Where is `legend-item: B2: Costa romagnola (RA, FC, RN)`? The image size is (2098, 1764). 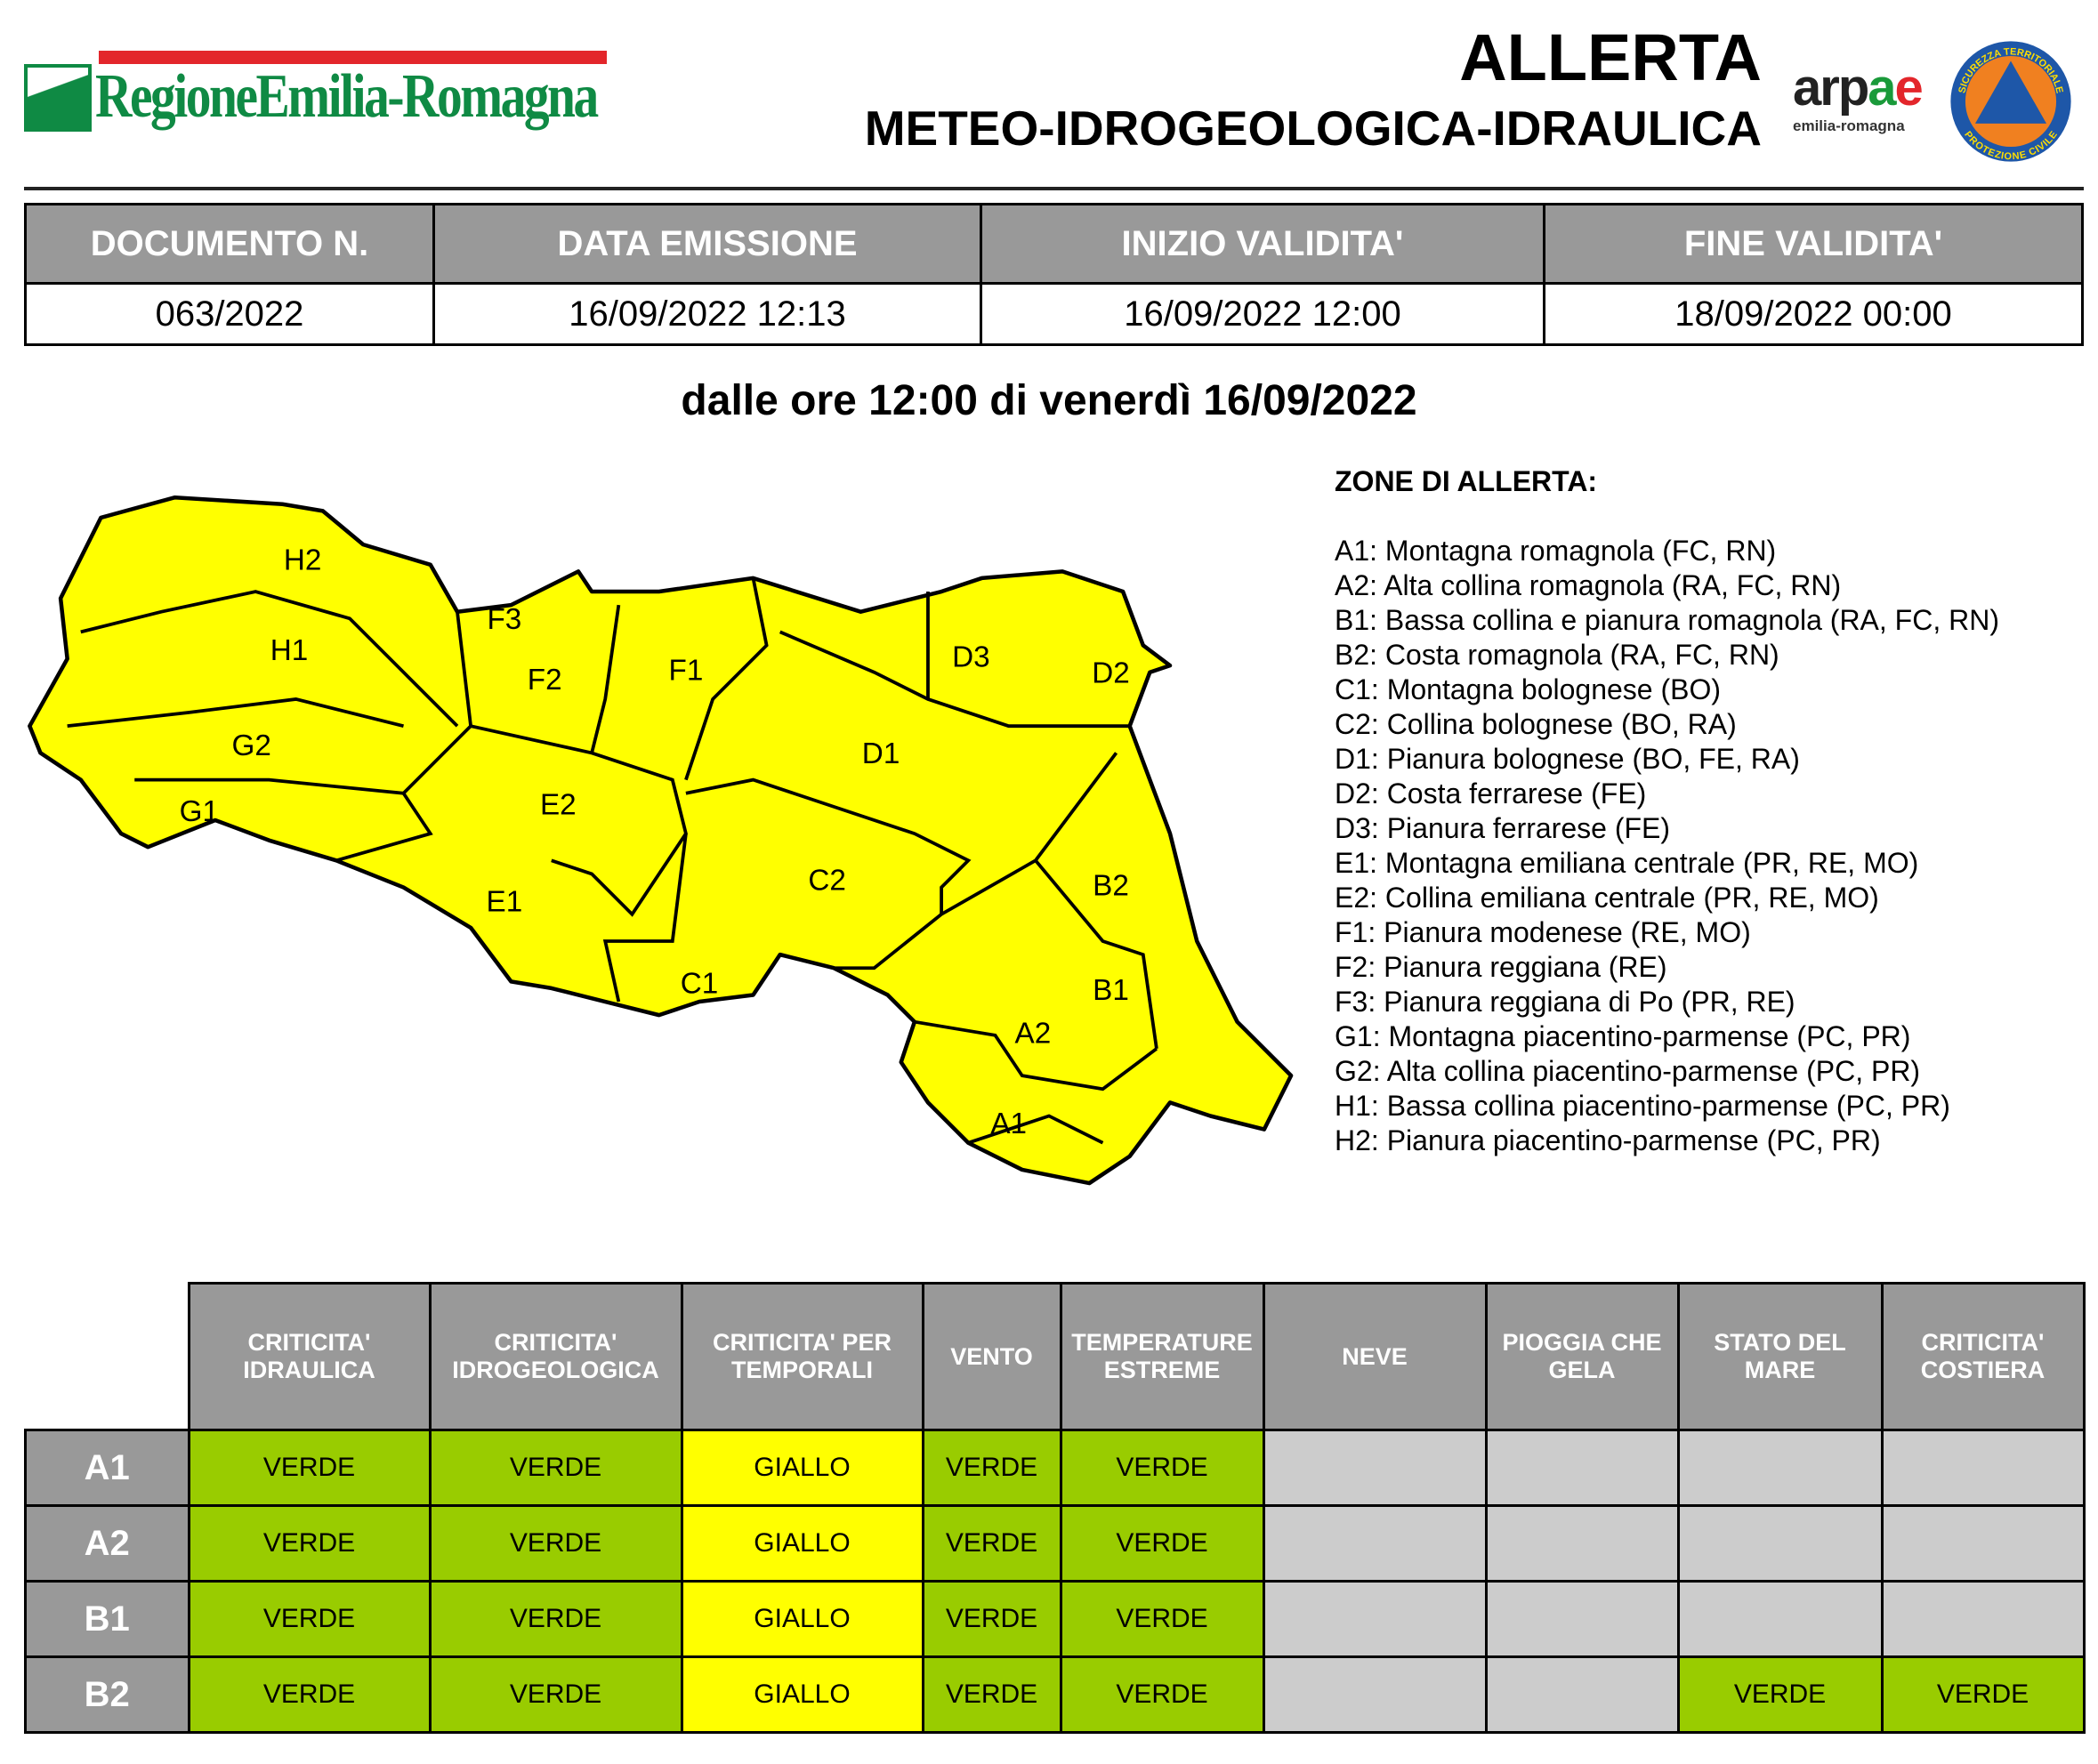
legend-item: B2: Costa romagnola (RA, FC, RN) is located at coordinates (1557, 655).